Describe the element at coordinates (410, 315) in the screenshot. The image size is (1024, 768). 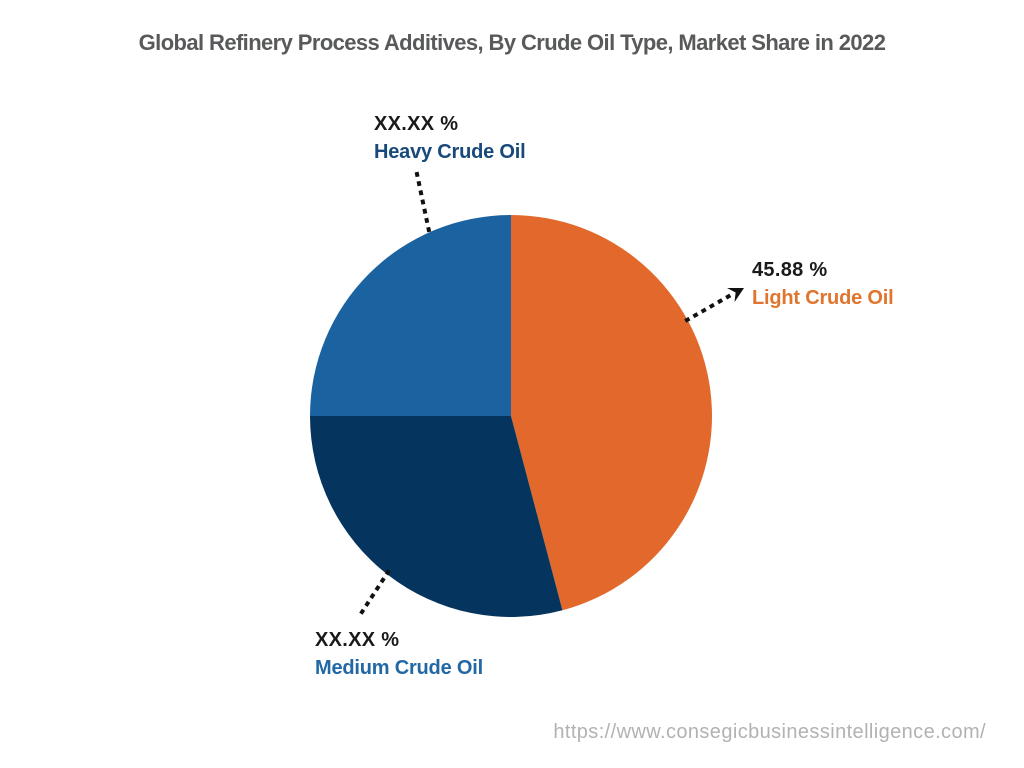
I see `pie-slice-heavy-crude-oil` at that location.